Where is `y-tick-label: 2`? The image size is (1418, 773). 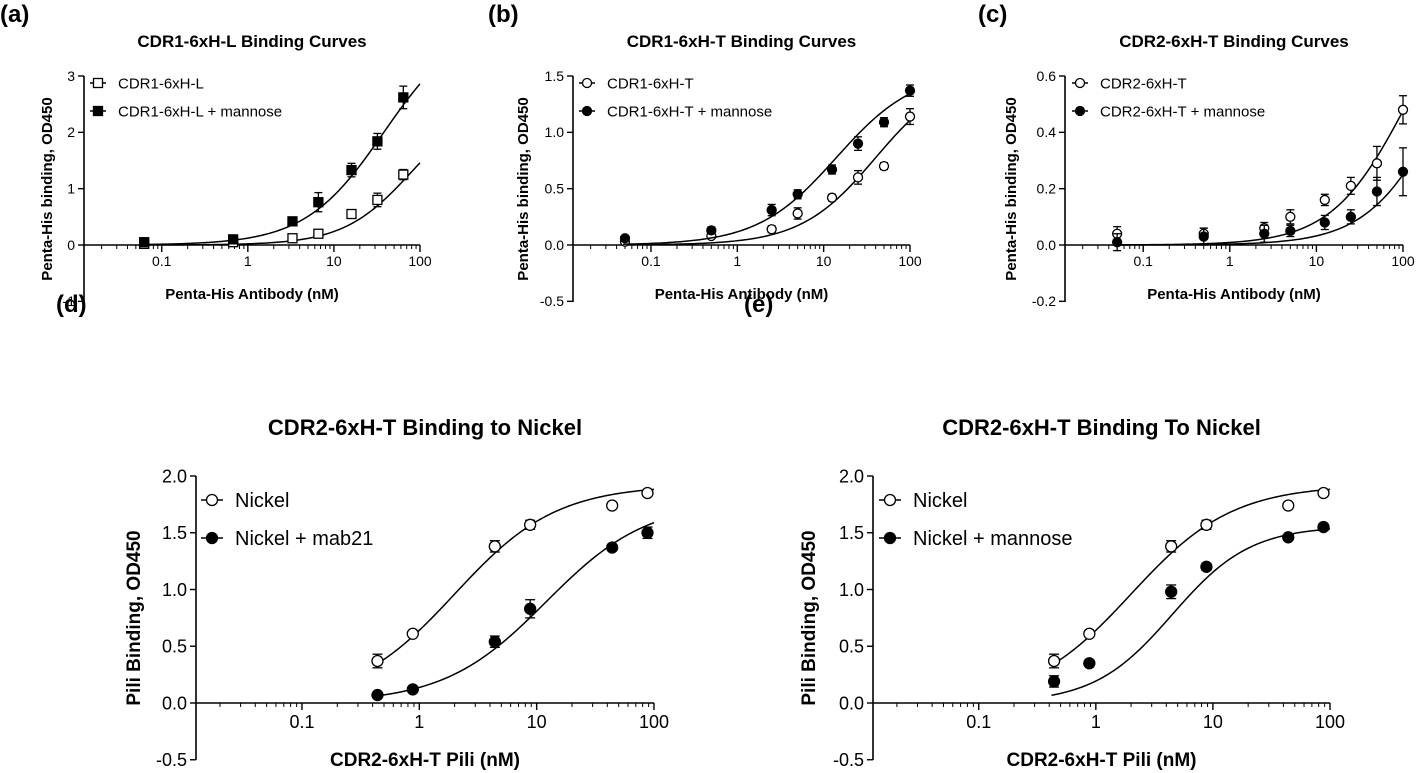 y-tick-label: 2 is located at coordinates (71, 132).